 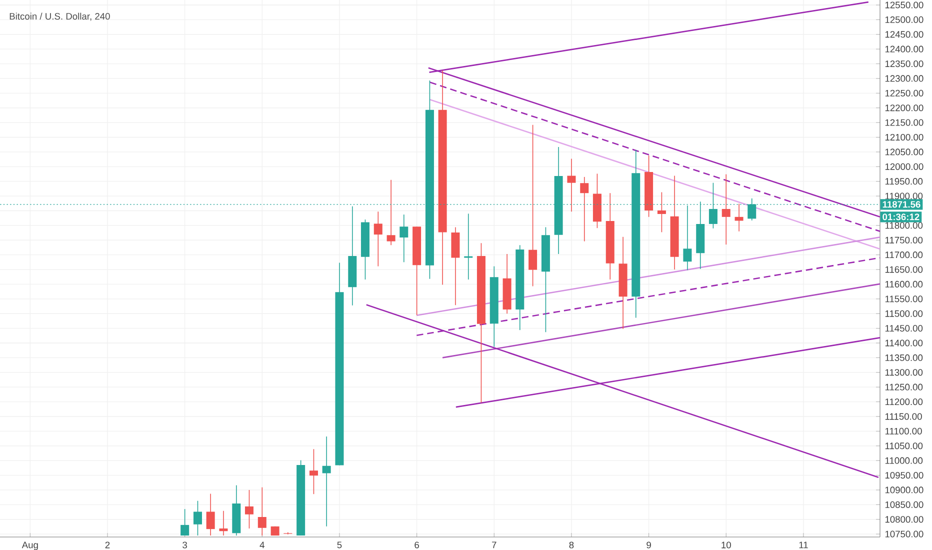 What do you see at coordinates (904, 402) in the screenshot?
I see `y-tick-label: 11200.00` at bounding box center [904, 402].